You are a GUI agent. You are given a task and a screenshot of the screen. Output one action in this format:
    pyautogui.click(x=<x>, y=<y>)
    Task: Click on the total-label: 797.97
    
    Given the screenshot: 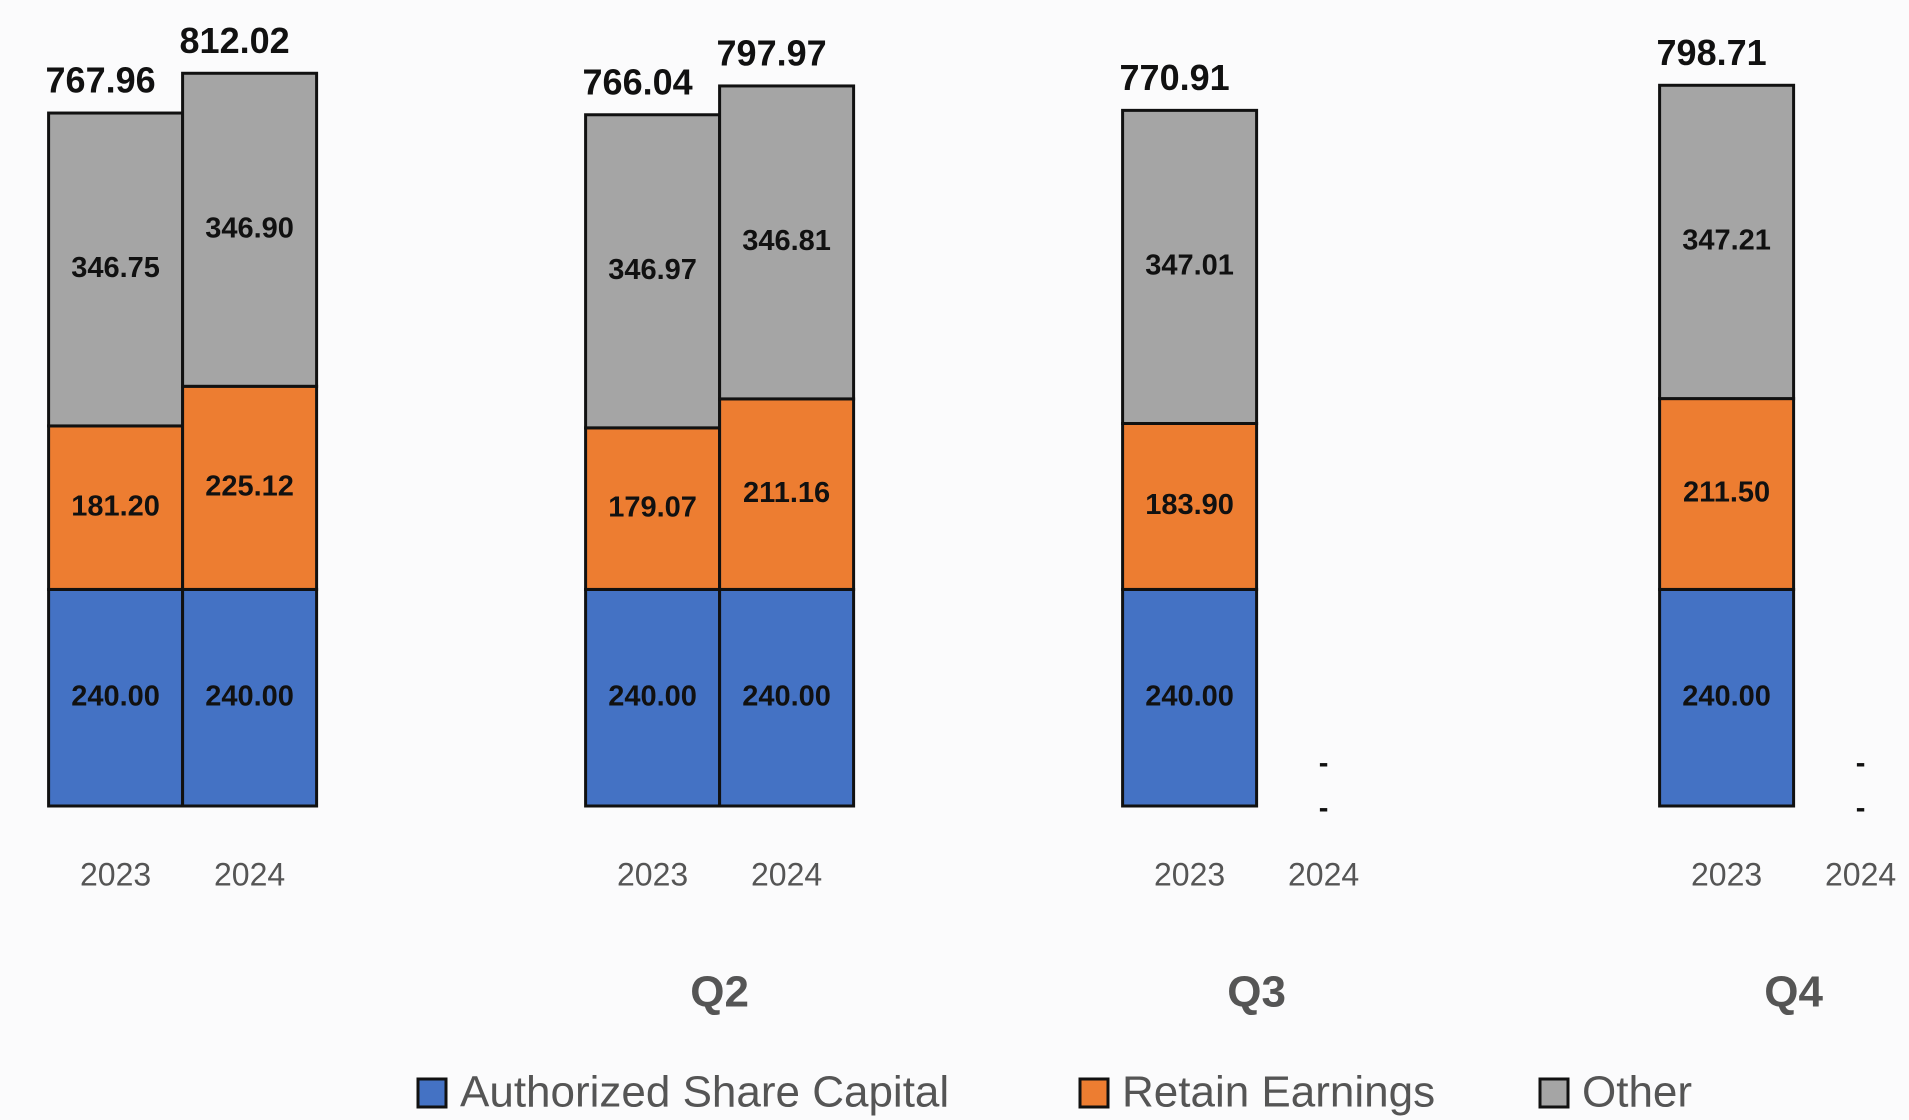 What is the action you would take?
    pyautogui.click(x=772, y=52)
    